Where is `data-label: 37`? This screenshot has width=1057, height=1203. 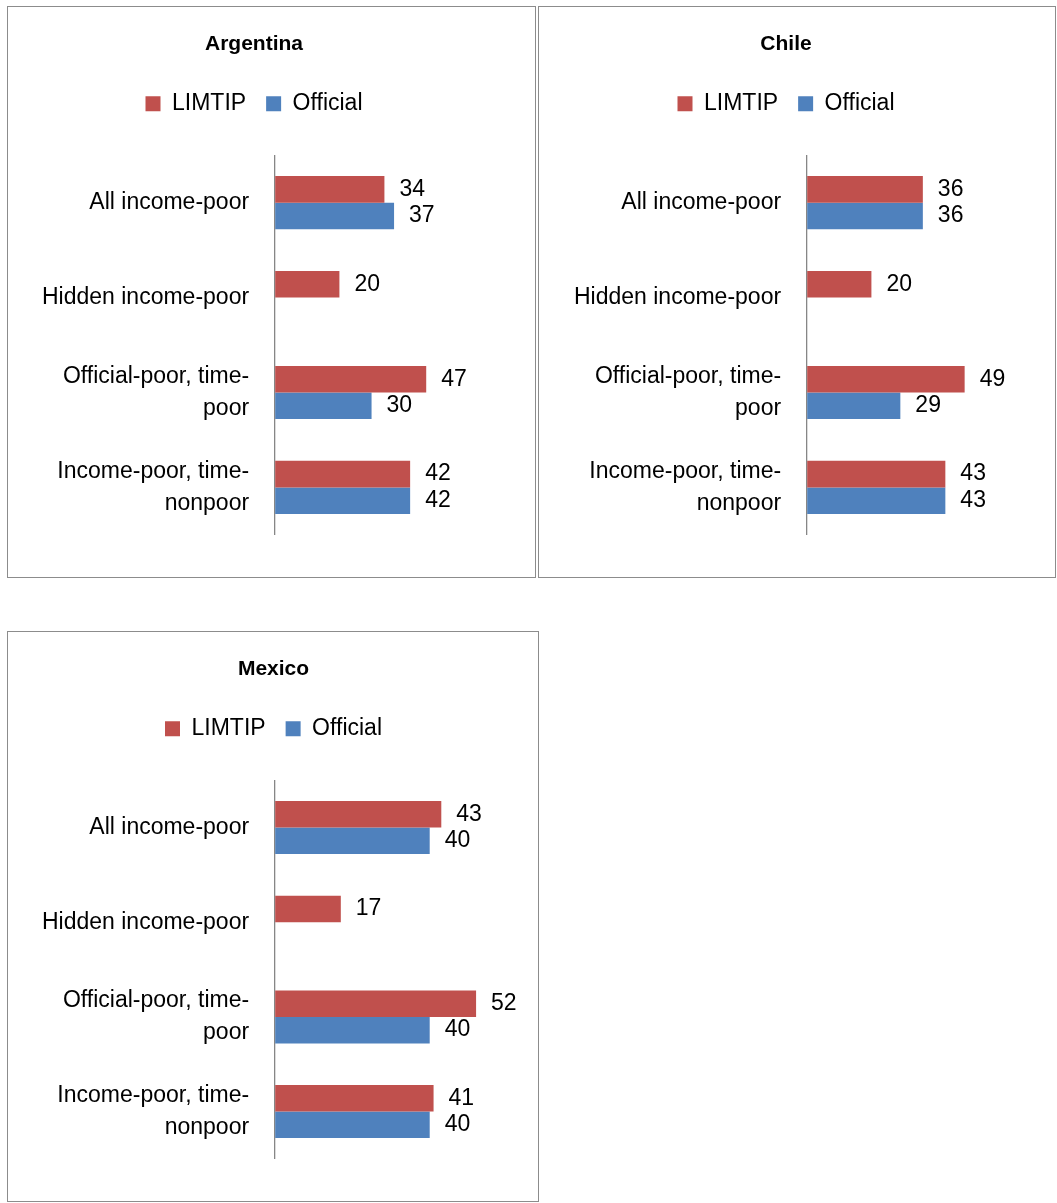
data-label: 37 is located at coordinates (422, 214).